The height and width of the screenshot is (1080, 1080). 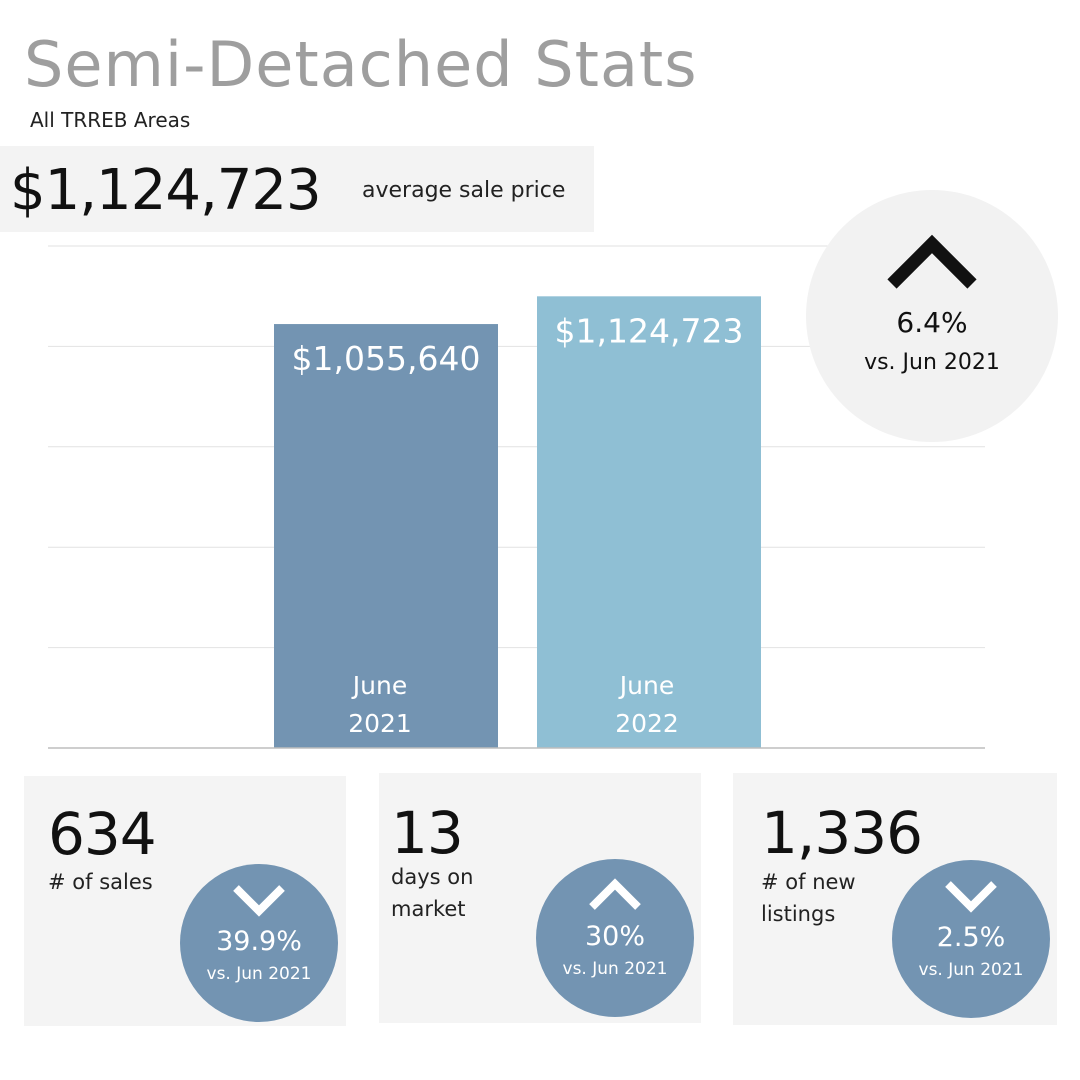 I want to click on bar-value-label: $1,124,723, so click(x=649, y=330).